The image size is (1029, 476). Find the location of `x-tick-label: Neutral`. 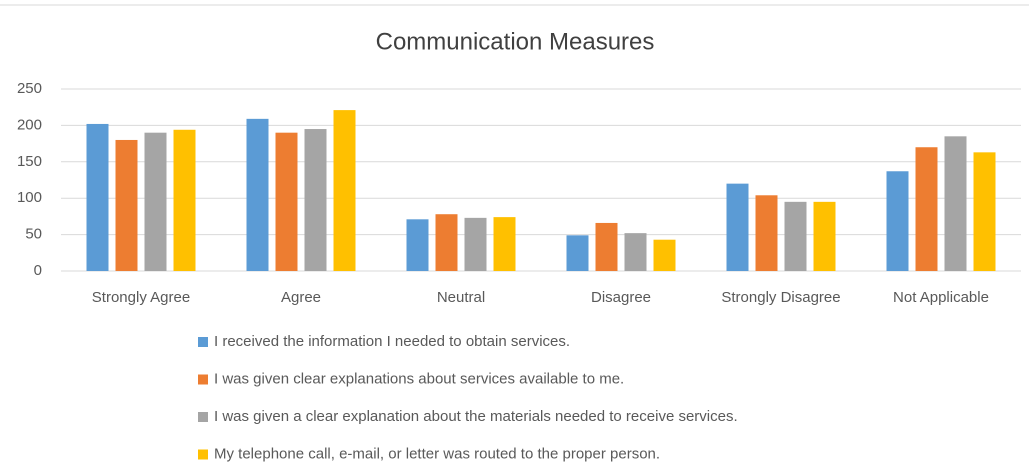

x-tick-label: Neutral is located at coordinates (461, 297).